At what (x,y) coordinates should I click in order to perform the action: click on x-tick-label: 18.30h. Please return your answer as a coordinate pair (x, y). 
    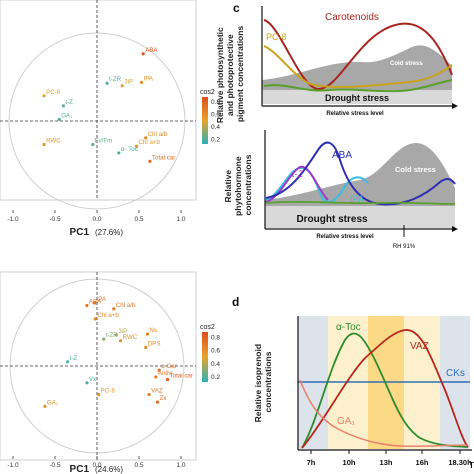
    Looking at the image, I should click on (460, 462).